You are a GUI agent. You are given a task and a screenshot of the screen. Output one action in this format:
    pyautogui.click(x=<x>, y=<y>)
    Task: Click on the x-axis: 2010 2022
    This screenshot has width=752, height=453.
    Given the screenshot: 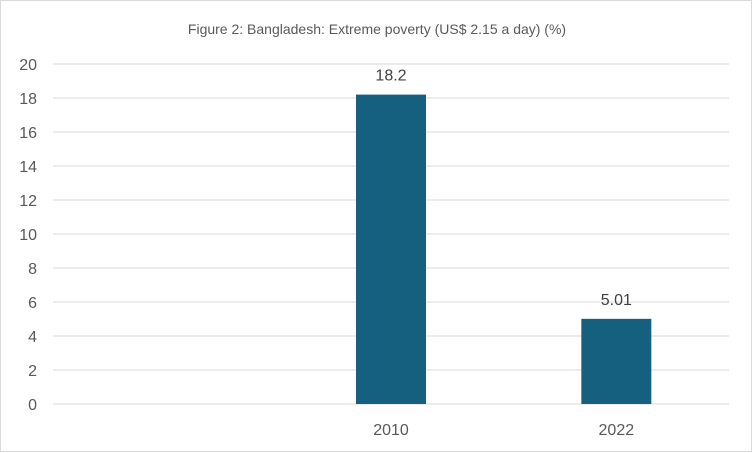 What is the action you would take?
    pyautogui.click(x=503, y=430)
    